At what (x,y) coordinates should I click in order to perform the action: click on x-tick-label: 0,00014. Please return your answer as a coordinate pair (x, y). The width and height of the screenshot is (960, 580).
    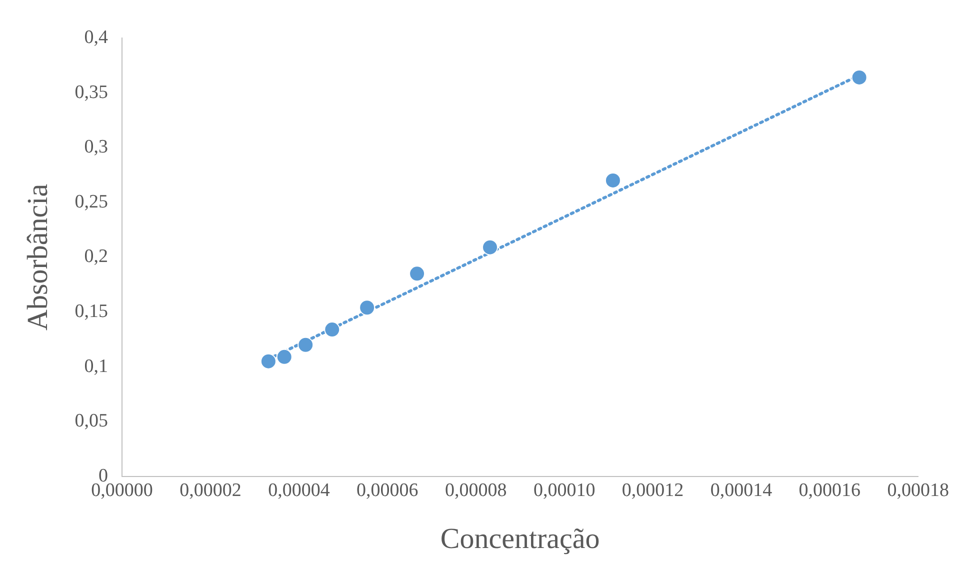
    Looking at the image, I should click on (741, 490).